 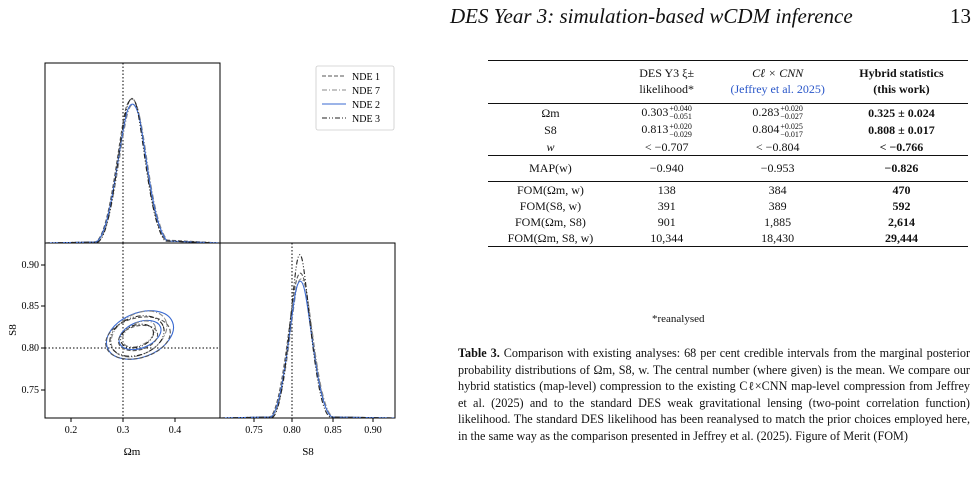 I want to click on table-cell: 592, so click(x=901, y=205).